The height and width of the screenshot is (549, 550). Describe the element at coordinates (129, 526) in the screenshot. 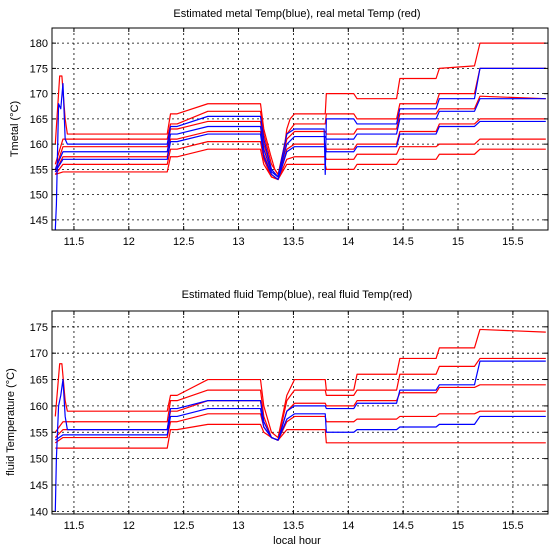

I see `bottom-chart-xtick-label: 12` at that location.